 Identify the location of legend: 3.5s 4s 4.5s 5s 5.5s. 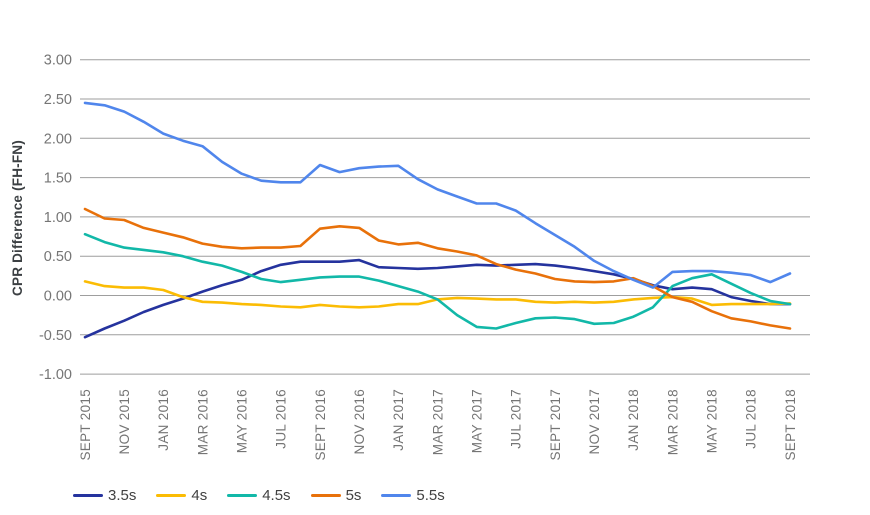
(259, 495).